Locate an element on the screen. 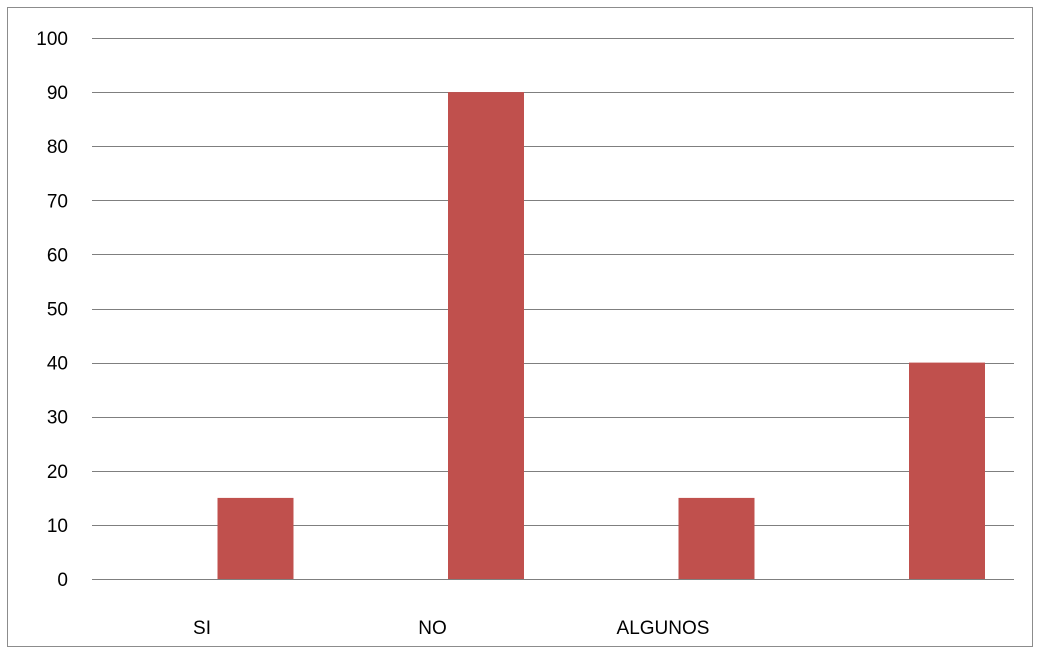  y-tick-label: 100 is located at coordinates (52, 39).